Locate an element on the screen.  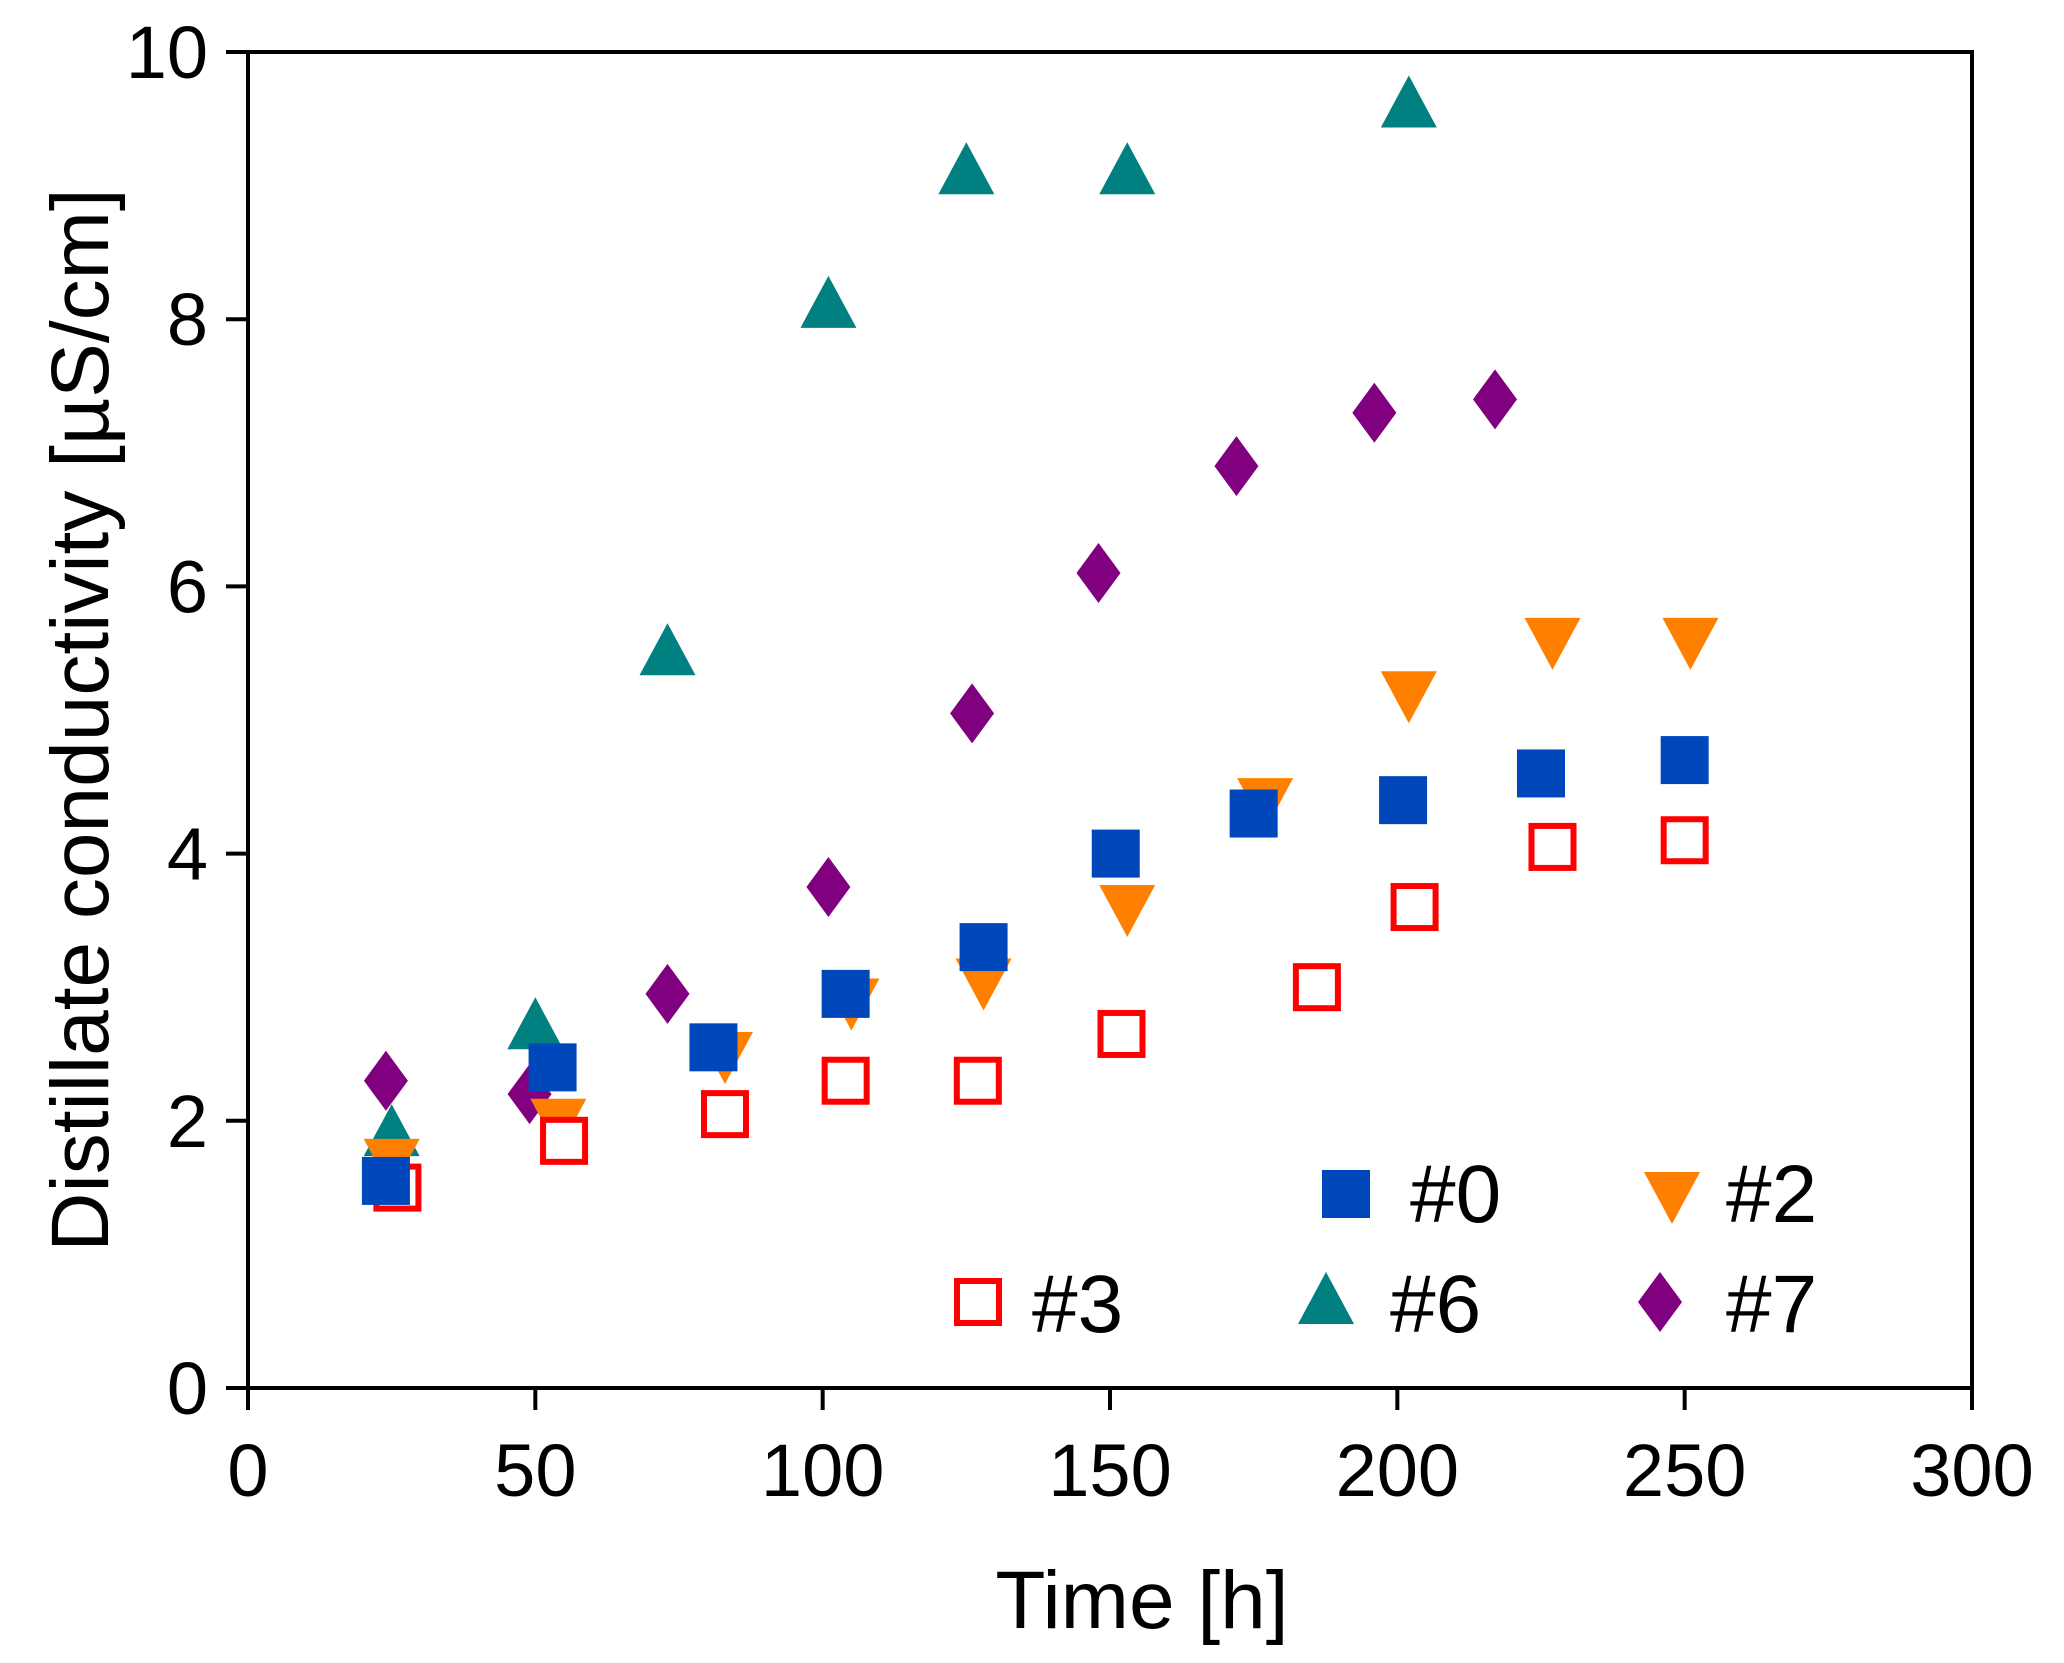
legend-entry: #6 is located at coordinates (1389, 1304).